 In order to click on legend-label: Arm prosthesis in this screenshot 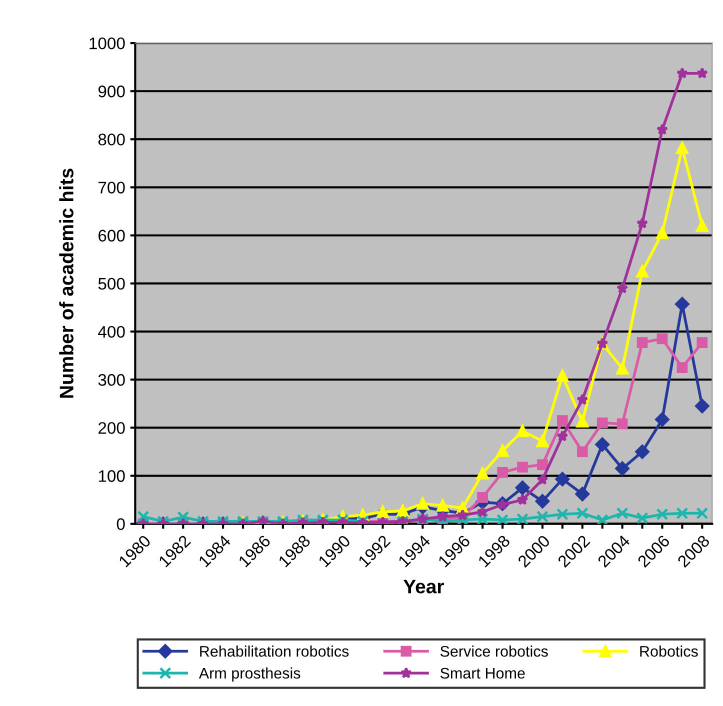, I will do `click(249, 674)`.